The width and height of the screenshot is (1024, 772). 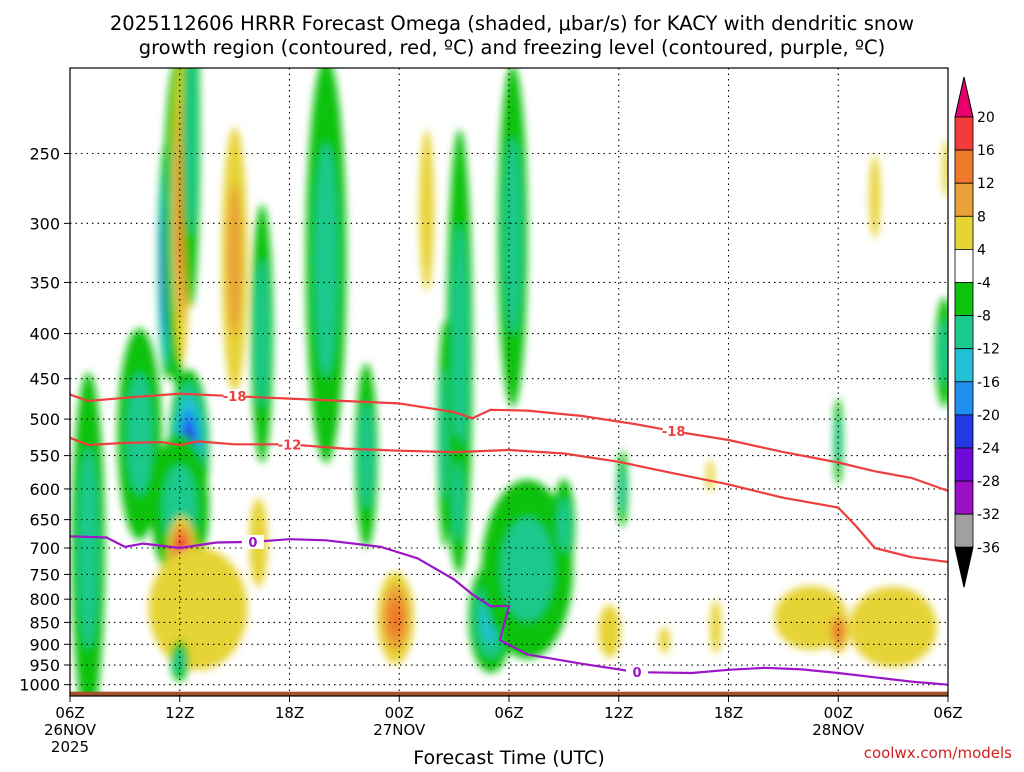 What do you see at coordinates (44, 282) in the screenshot?
I see `y-tick-label: 350` at bounding box center [44, 282].